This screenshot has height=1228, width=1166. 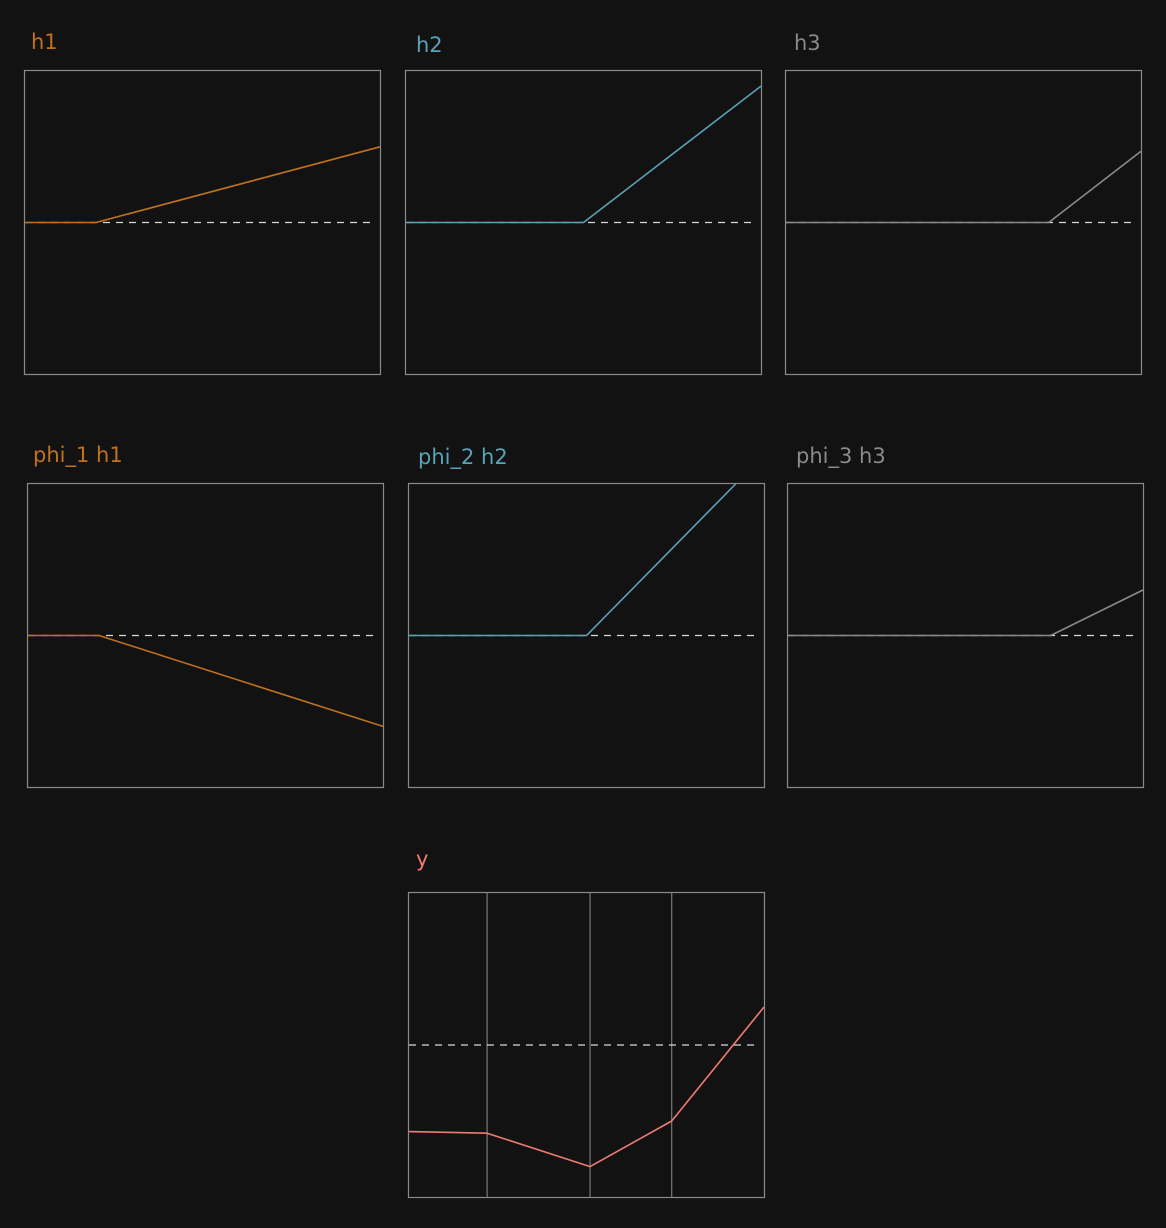 I want to click on plot-h2, so click(x=583, y=222).